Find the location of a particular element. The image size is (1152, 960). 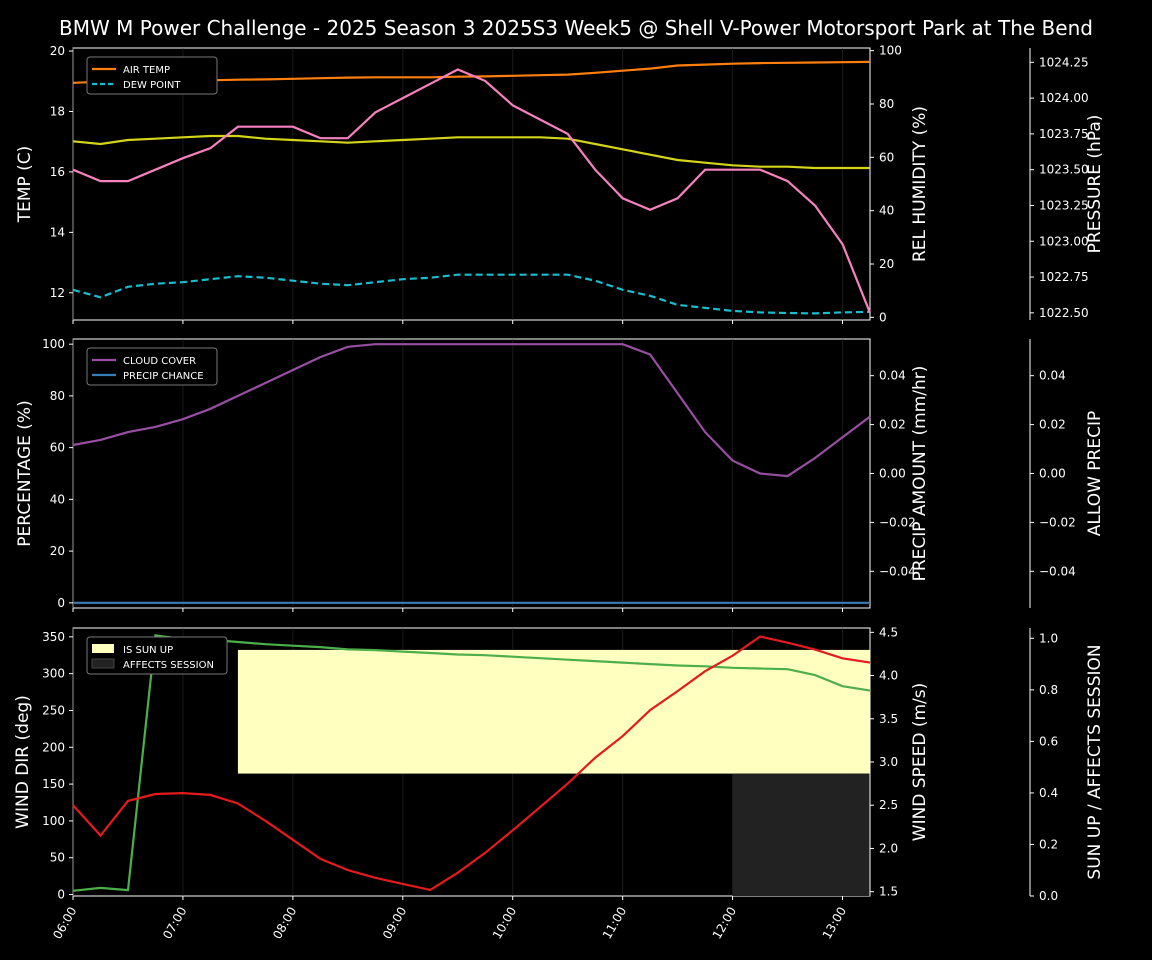

right-tick-label: 1023.00 is located at coordinates (1064, 241).